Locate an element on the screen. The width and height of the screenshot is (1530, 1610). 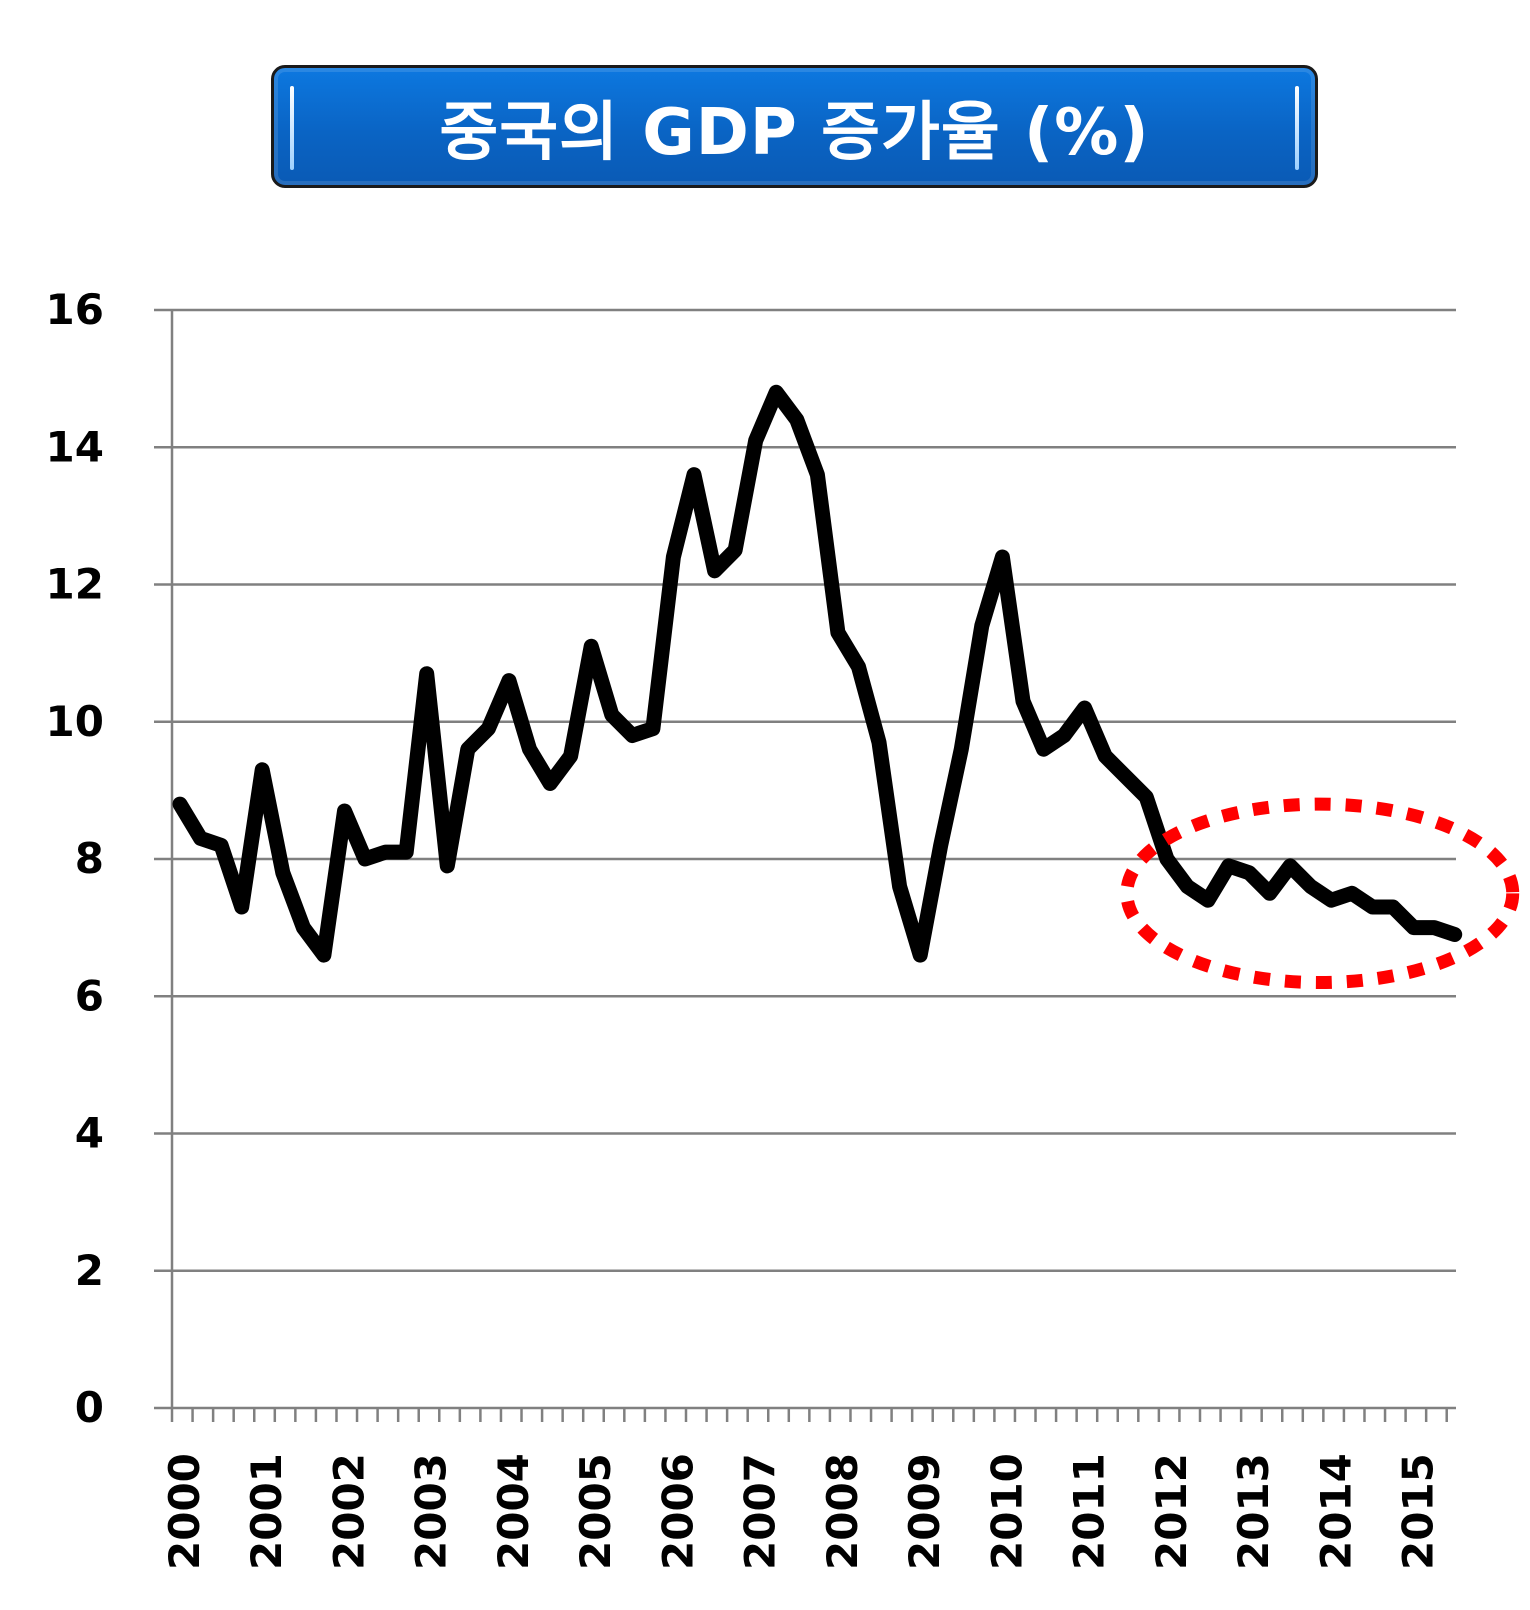
x-tick-label: 2006 is located at coordinates (677, 1511).